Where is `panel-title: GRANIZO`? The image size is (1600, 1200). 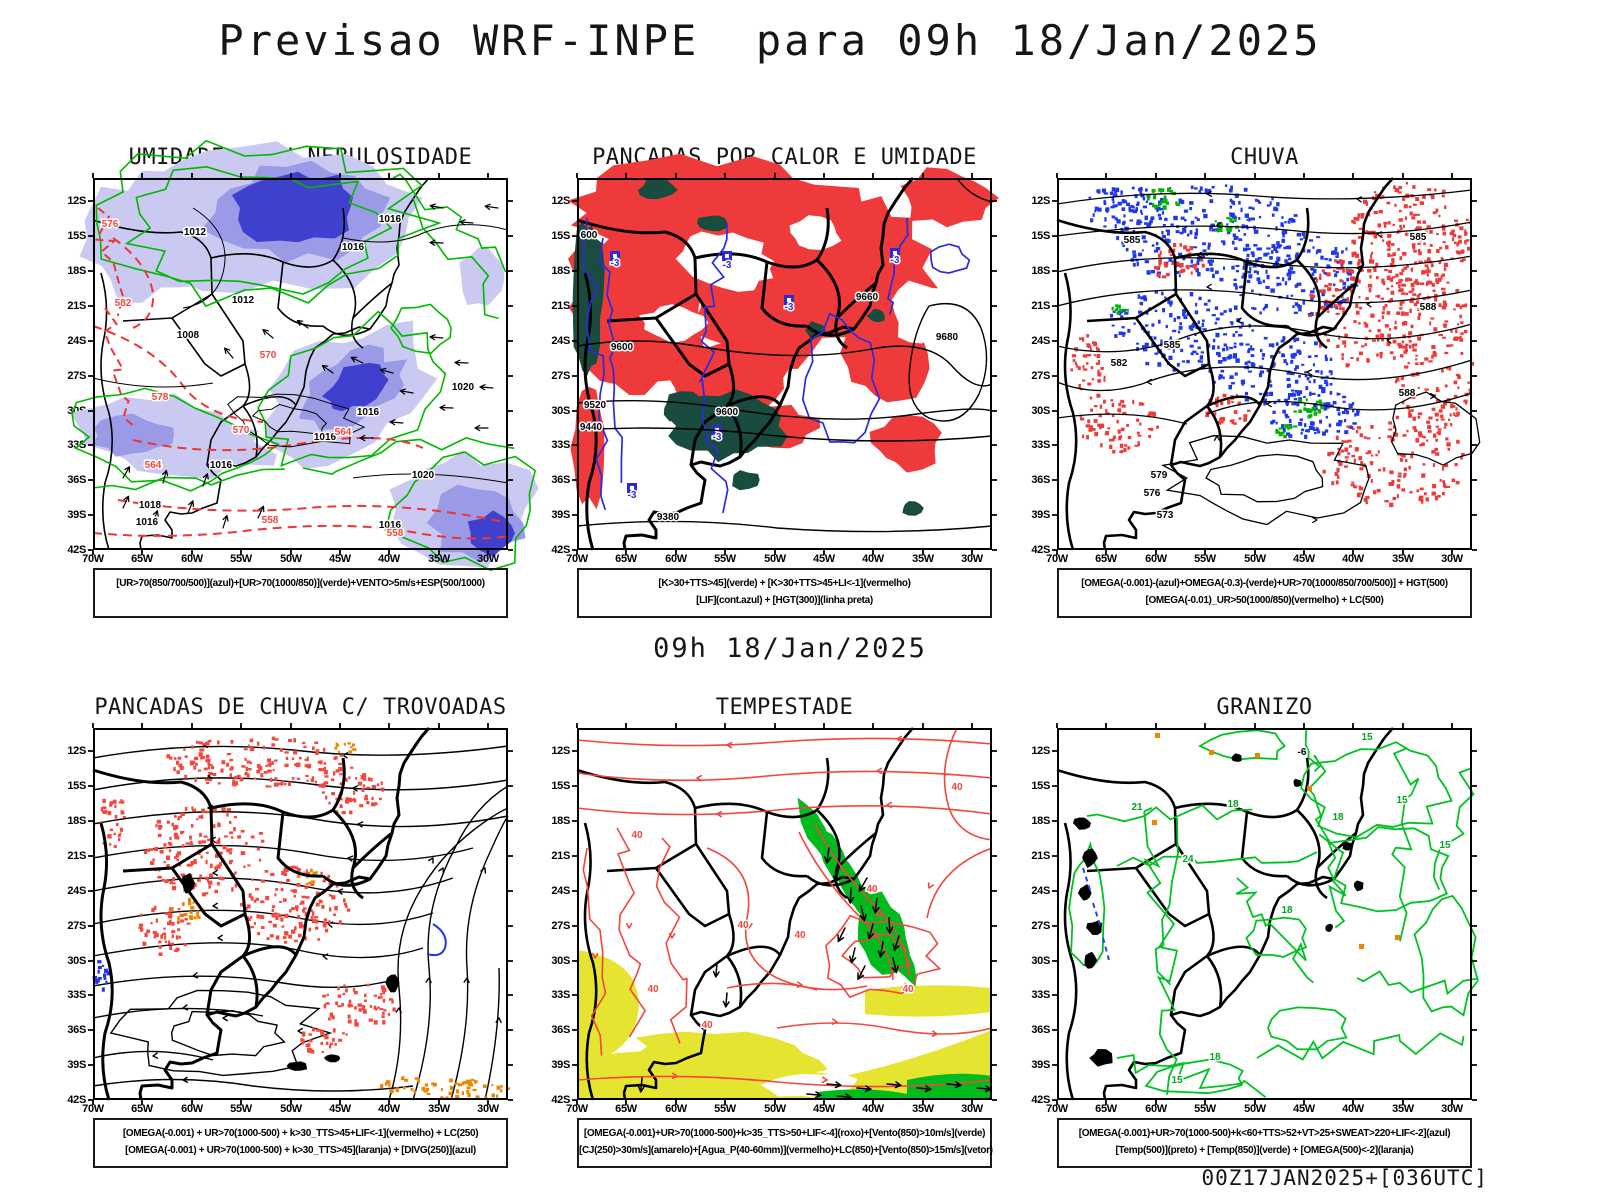
panel-title: GRANIZO is located at coordinates (1264, 707).